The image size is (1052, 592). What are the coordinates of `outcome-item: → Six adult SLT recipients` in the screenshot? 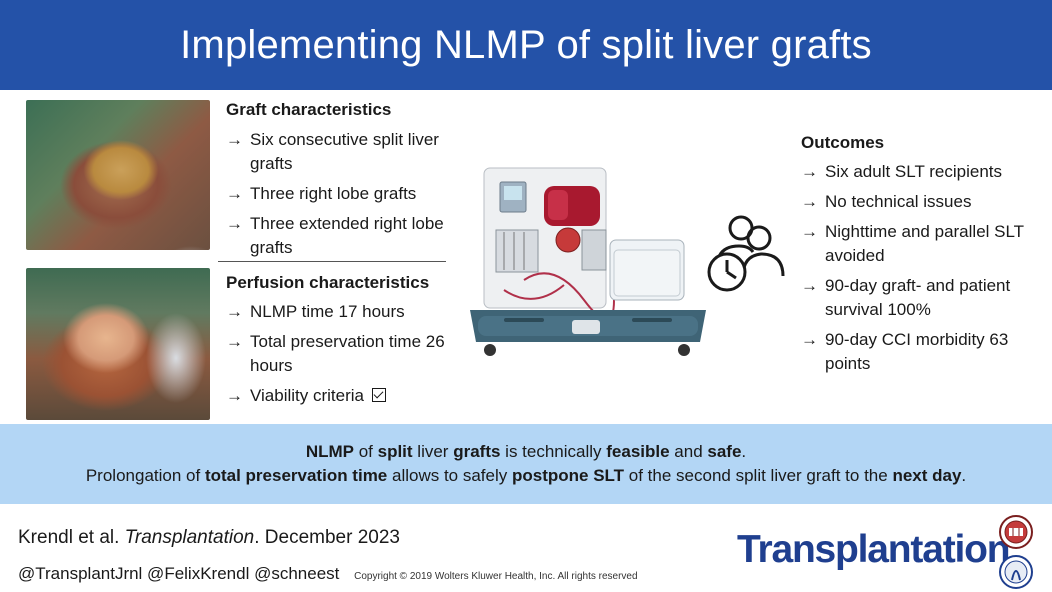 It's located at (921, 172).